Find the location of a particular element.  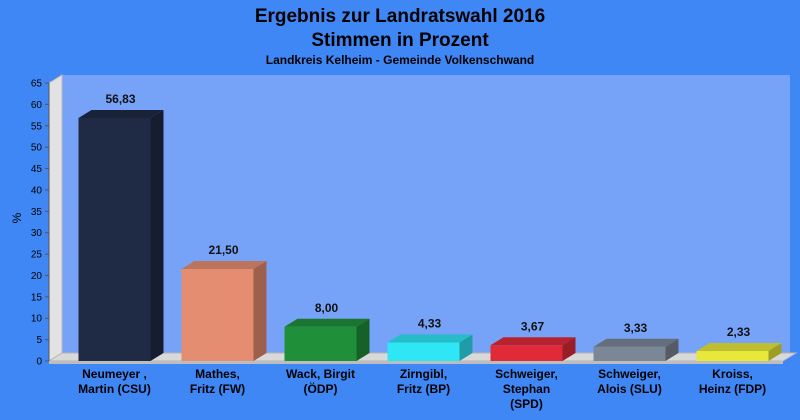

y-tick-label: 40 is located at coordinates (37, 190).